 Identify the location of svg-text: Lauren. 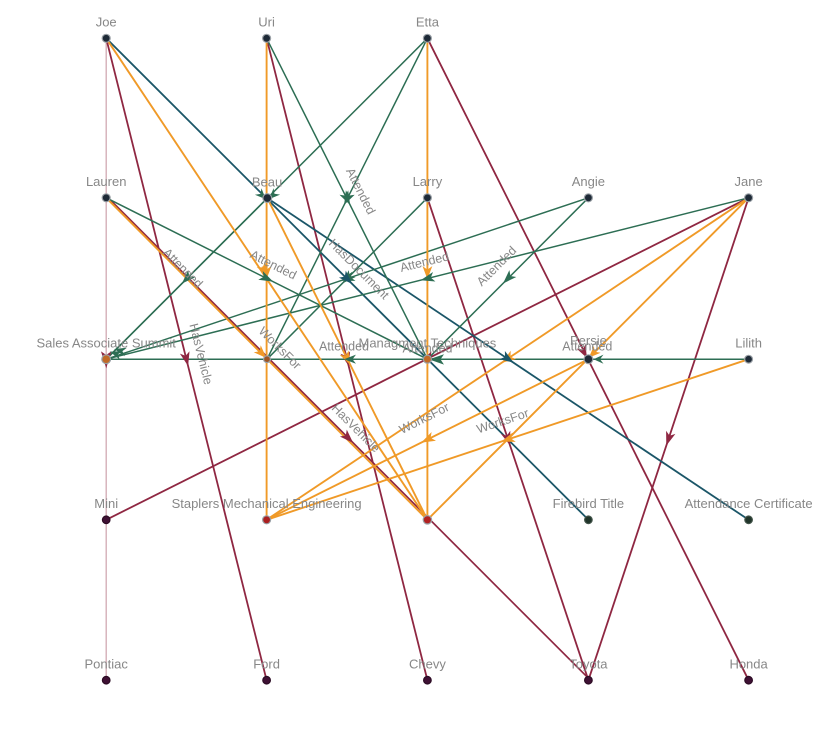
(106, 181).